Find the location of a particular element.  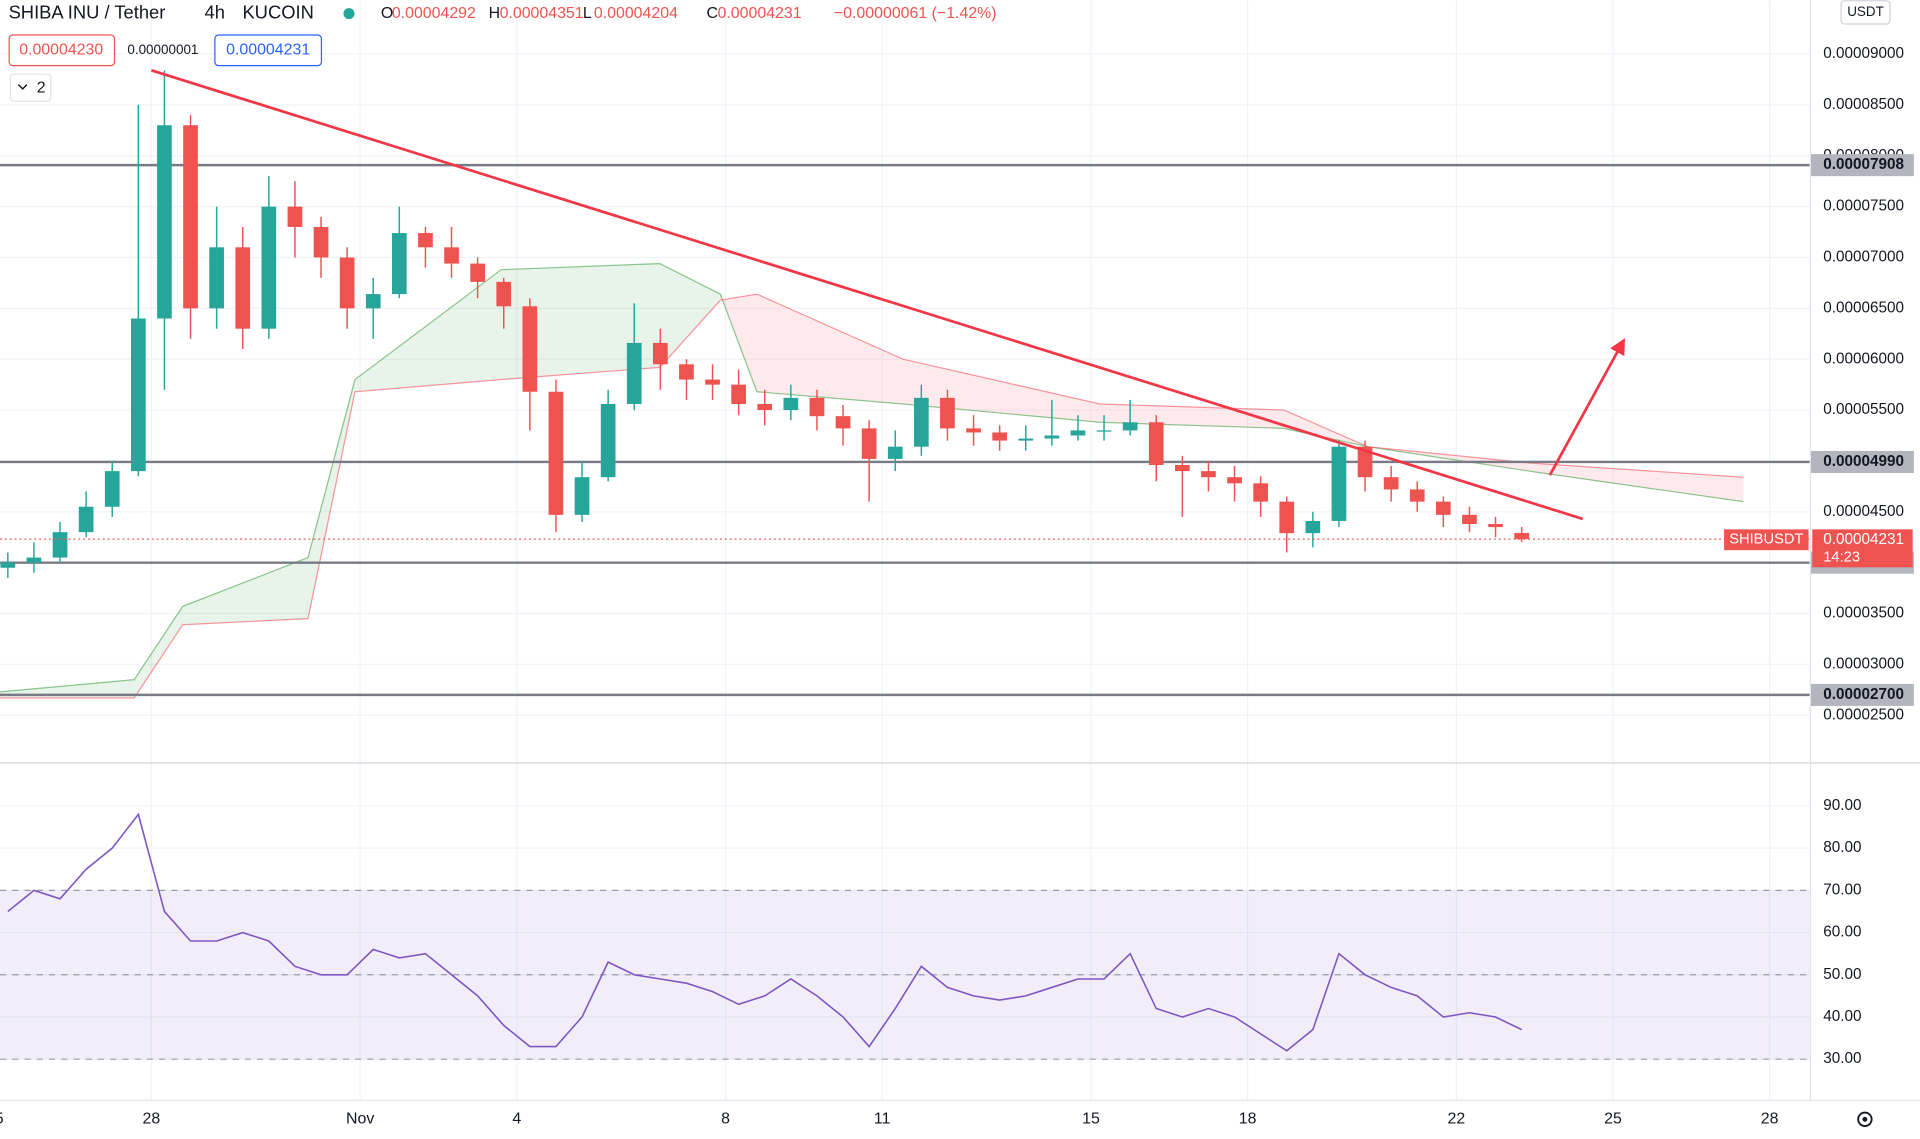

x-tick-label: 18 is located at coordinates (1248, 1118).